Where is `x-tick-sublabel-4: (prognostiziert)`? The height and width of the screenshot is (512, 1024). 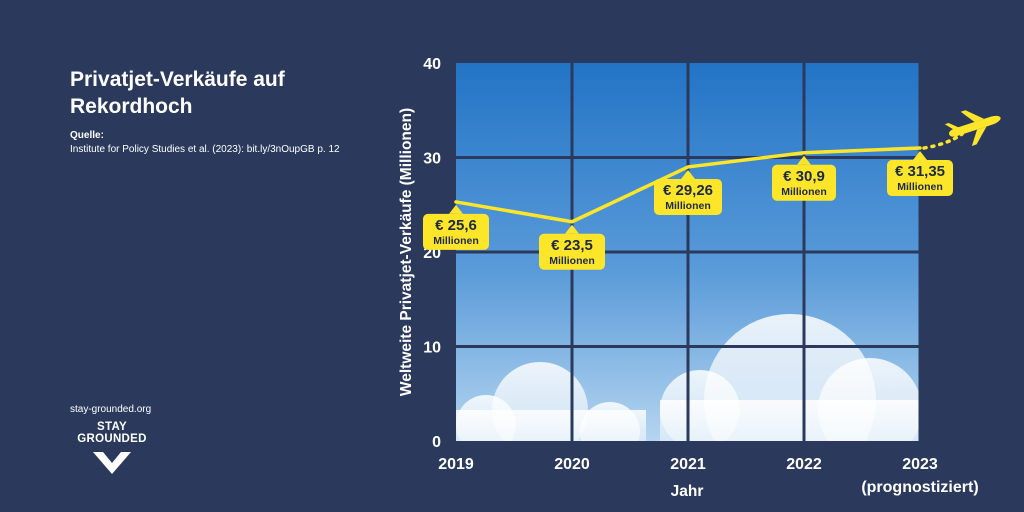
x-tick-sublabel-4: (prognostiziert) is located at coordinates (919, 487).